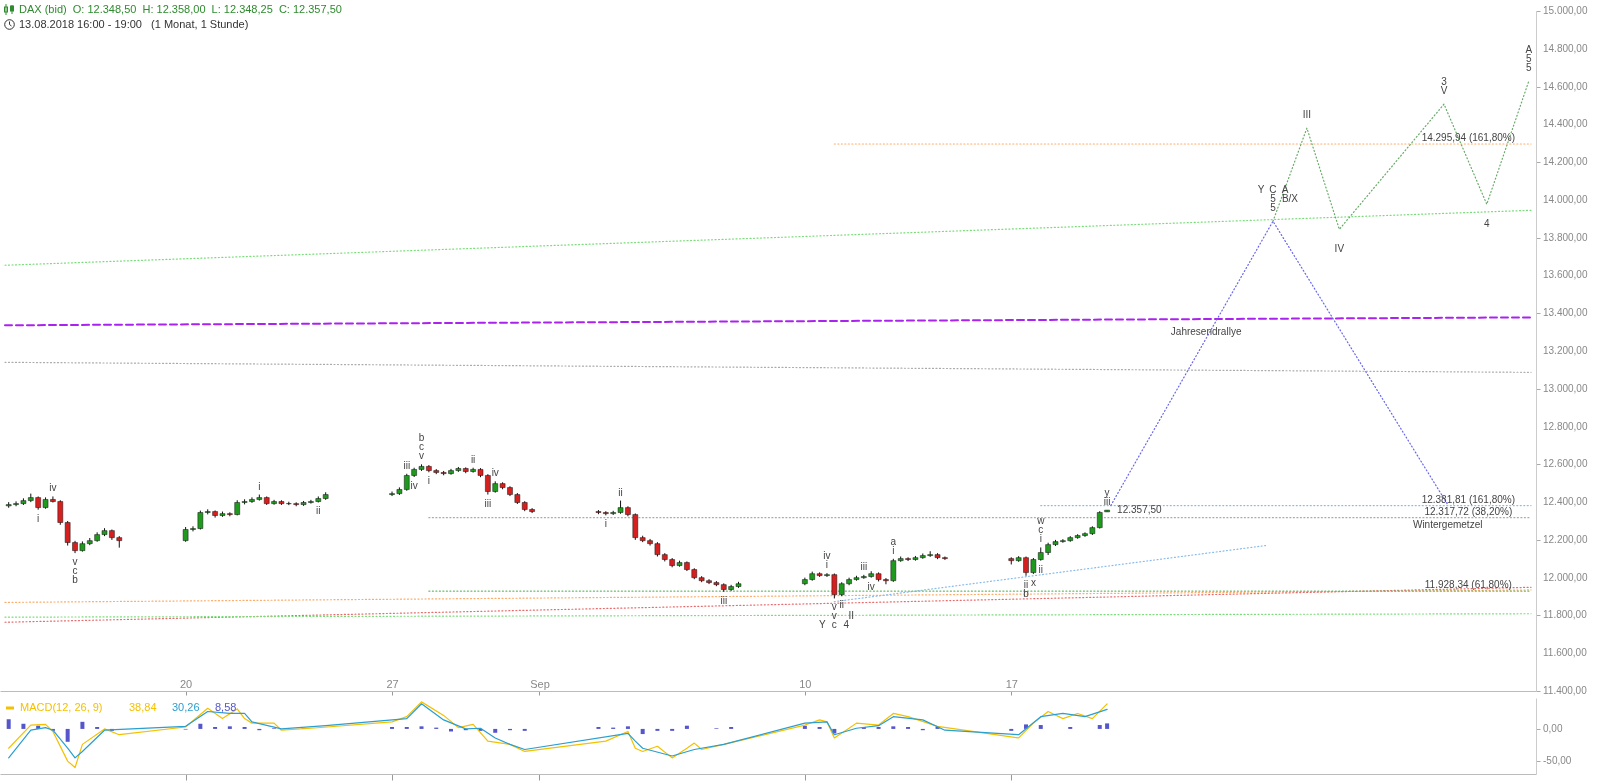 The image size is (1600, 784). Describe the element at coordinates (1444, 82) in the screenshot. I see `annotation: 3` at that location.